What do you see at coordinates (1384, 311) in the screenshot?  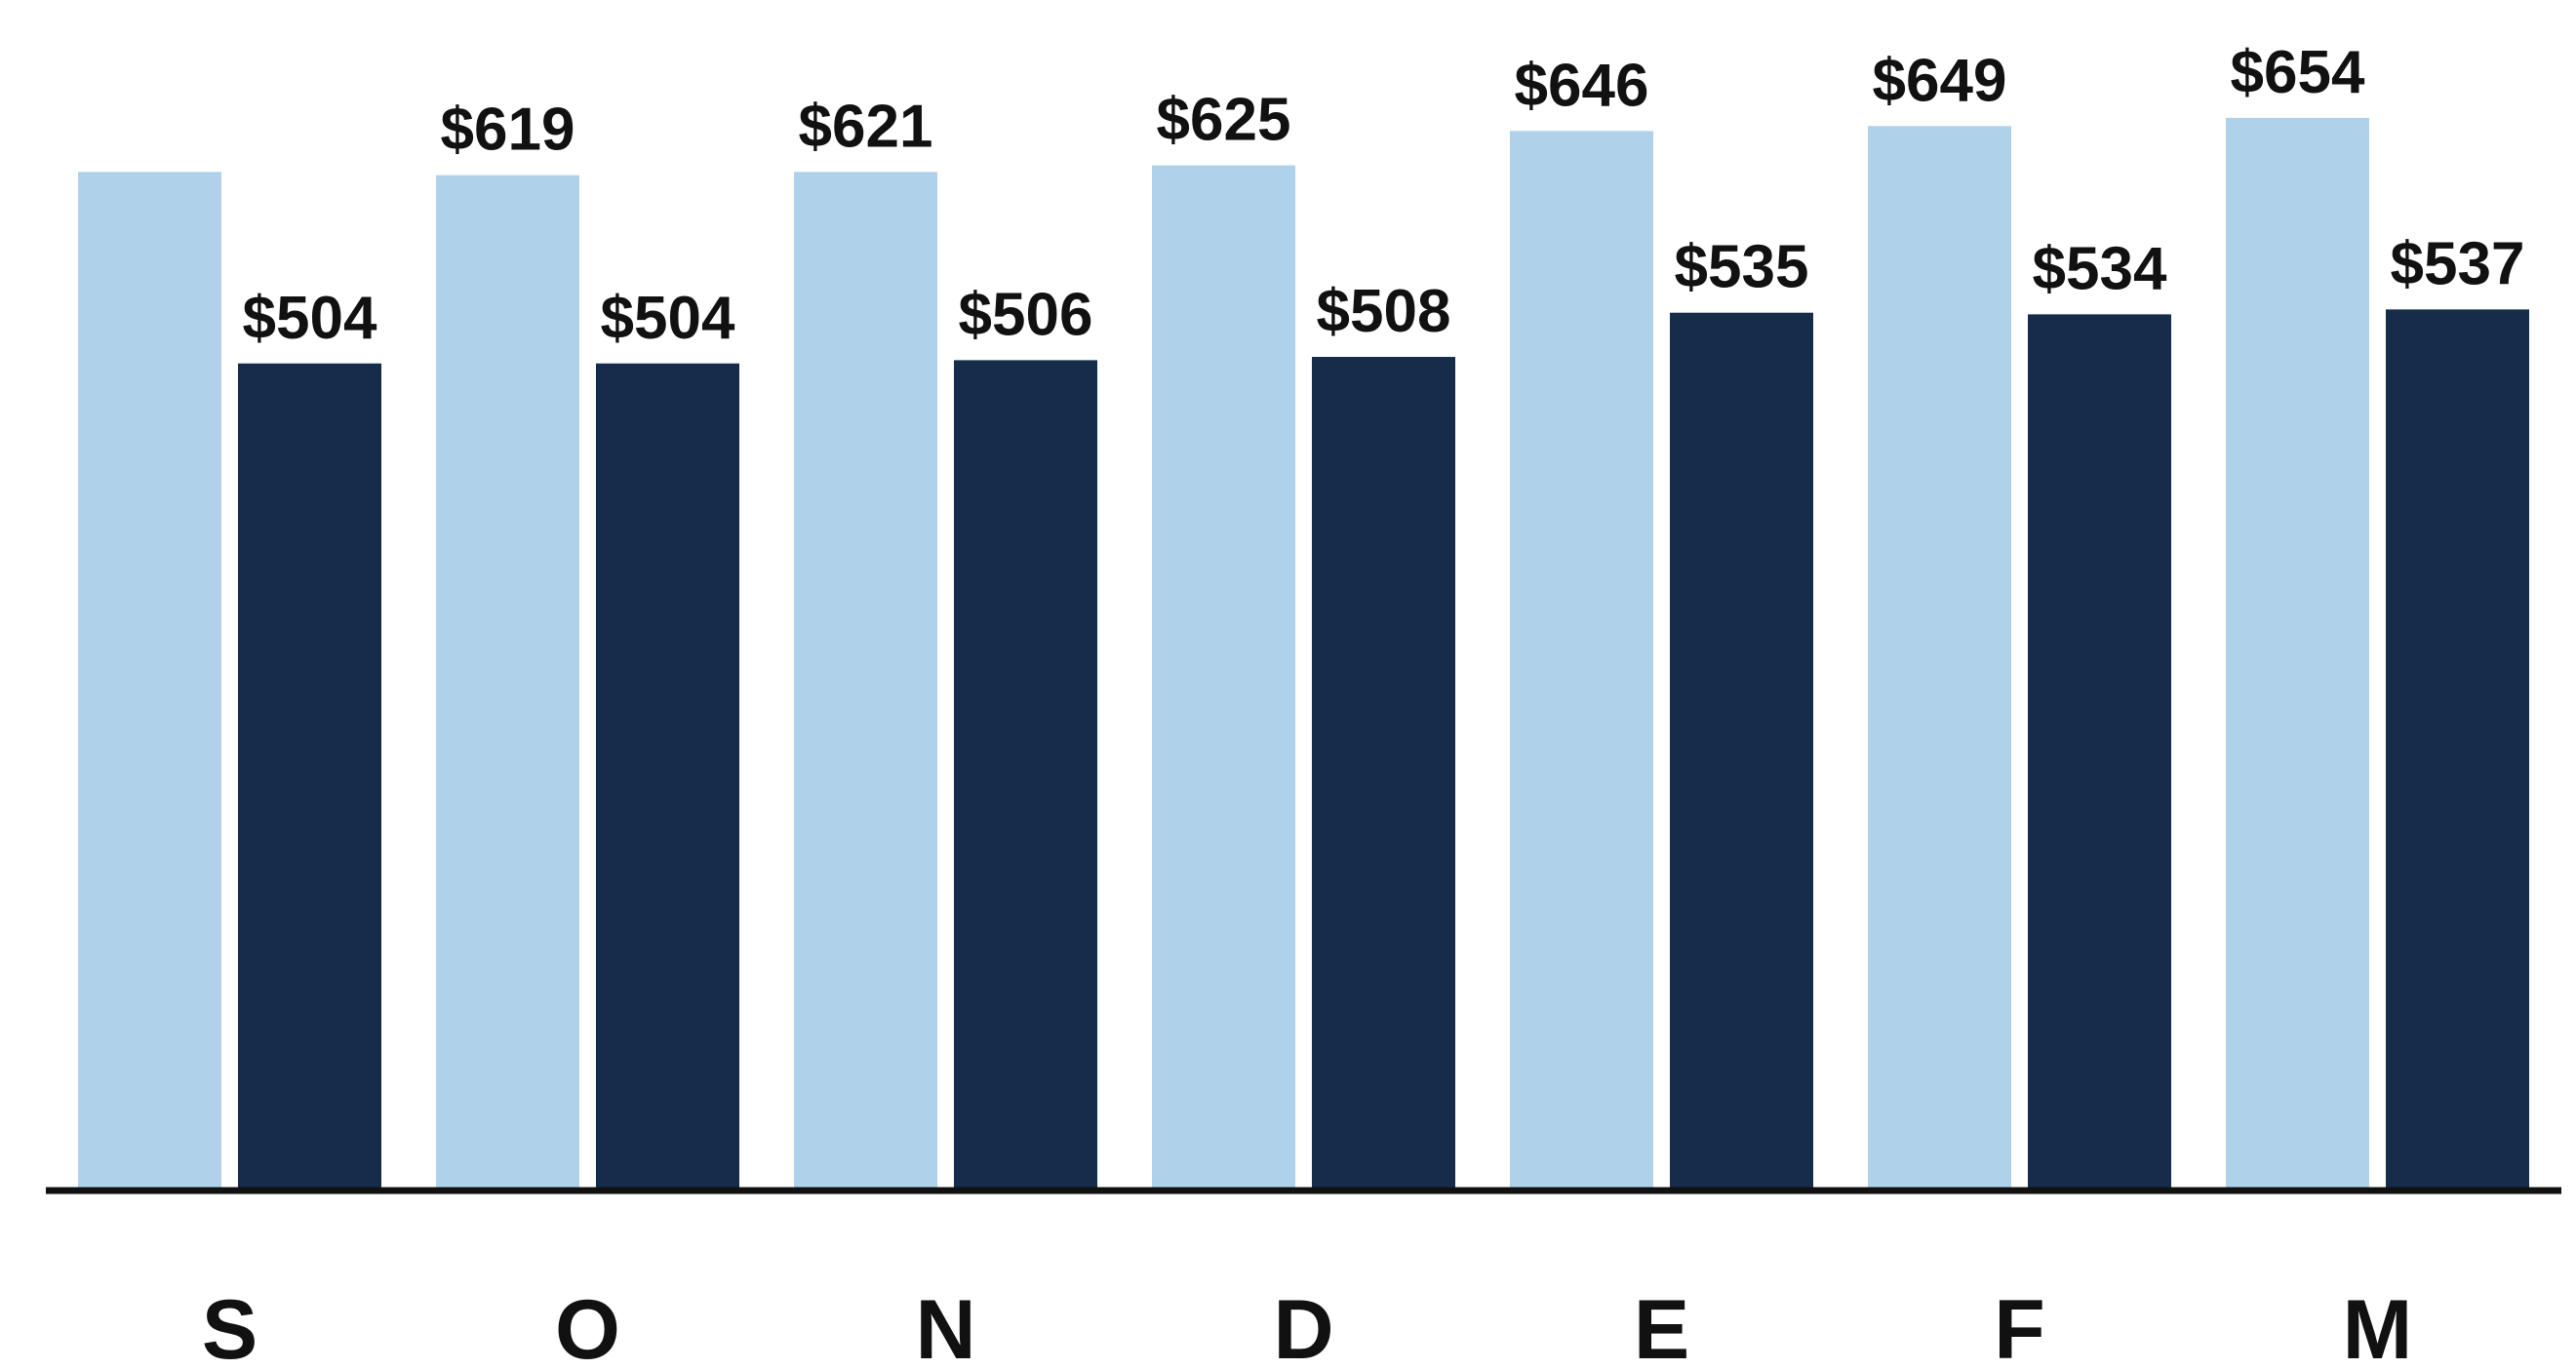 I see `value-label: $508` at bounding box center [1384, 311].